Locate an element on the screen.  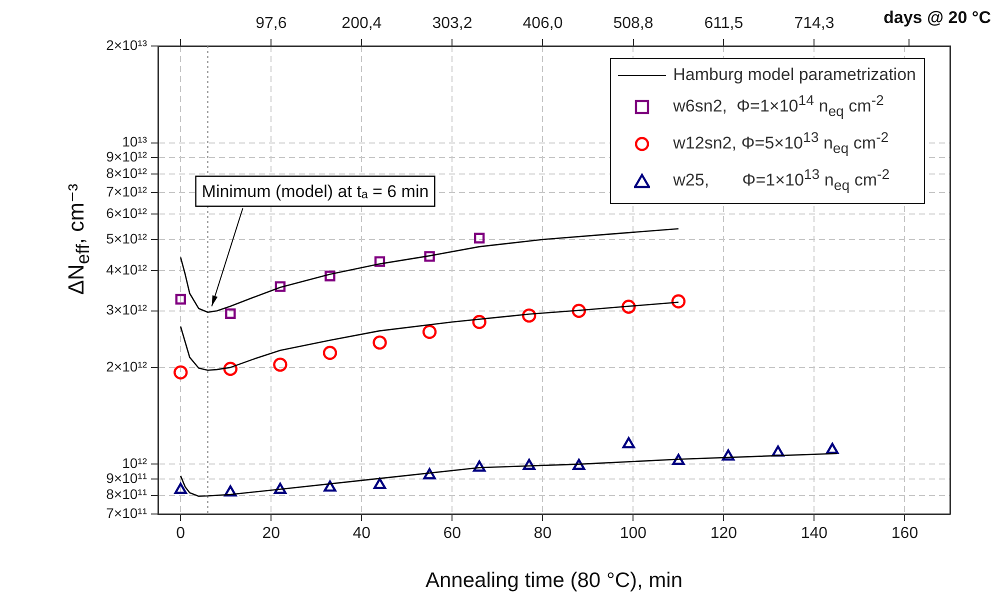
x-tick-label: 80 is located at coordinates (543, 533).